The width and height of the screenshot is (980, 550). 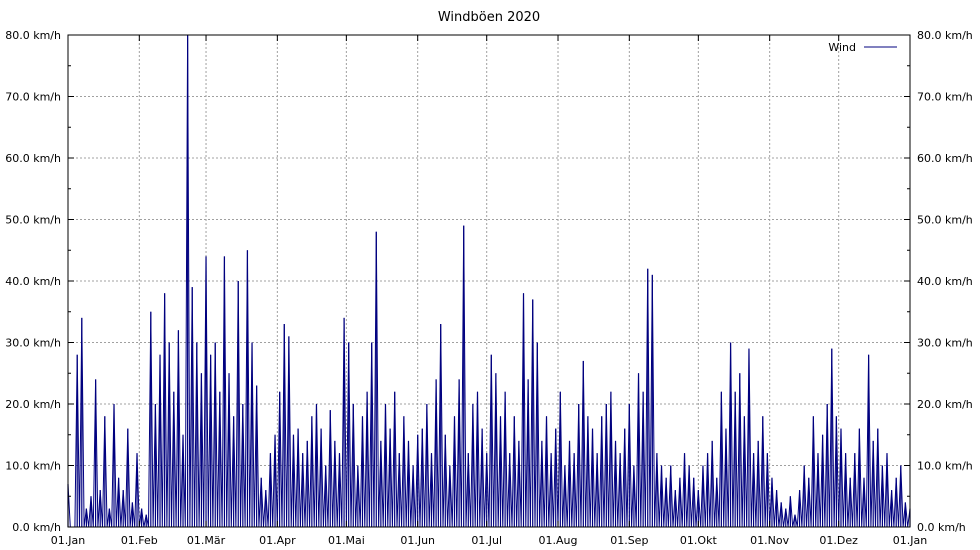 I want to click on y-tick-label-right: 80.0 km/h, so click(x=945, y=35).